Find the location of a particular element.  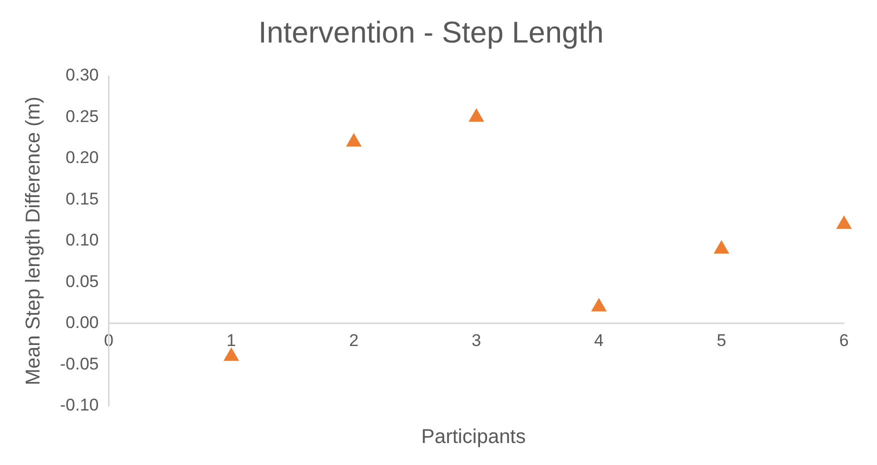

y-tick-label: -0.10 is located at coordinates (79, 404).